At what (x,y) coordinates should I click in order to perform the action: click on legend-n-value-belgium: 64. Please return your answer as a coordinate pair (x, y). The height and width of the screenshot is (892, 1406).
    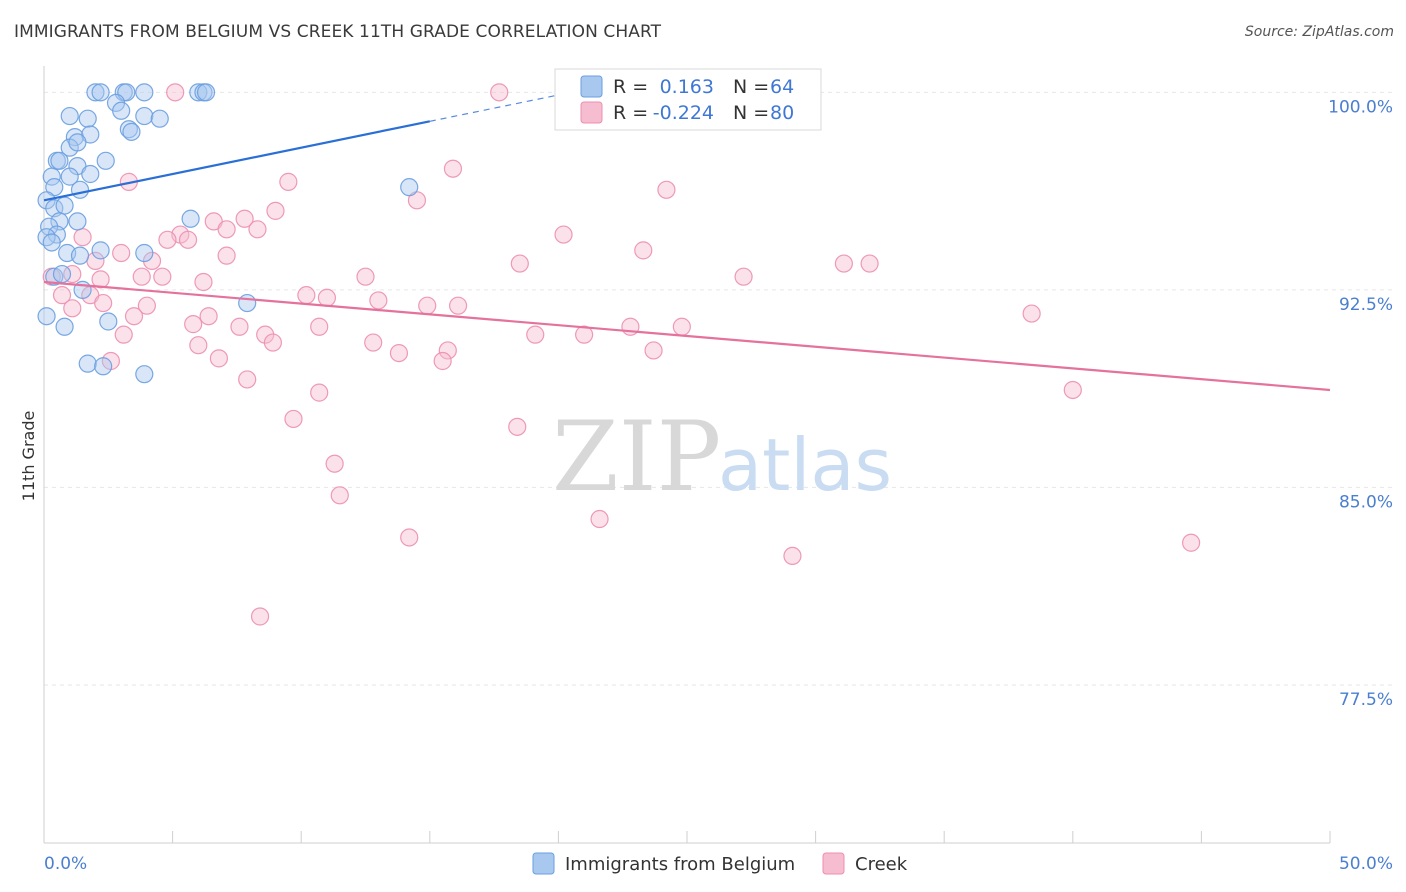
    Looking at the image, I should click on (782, 87).